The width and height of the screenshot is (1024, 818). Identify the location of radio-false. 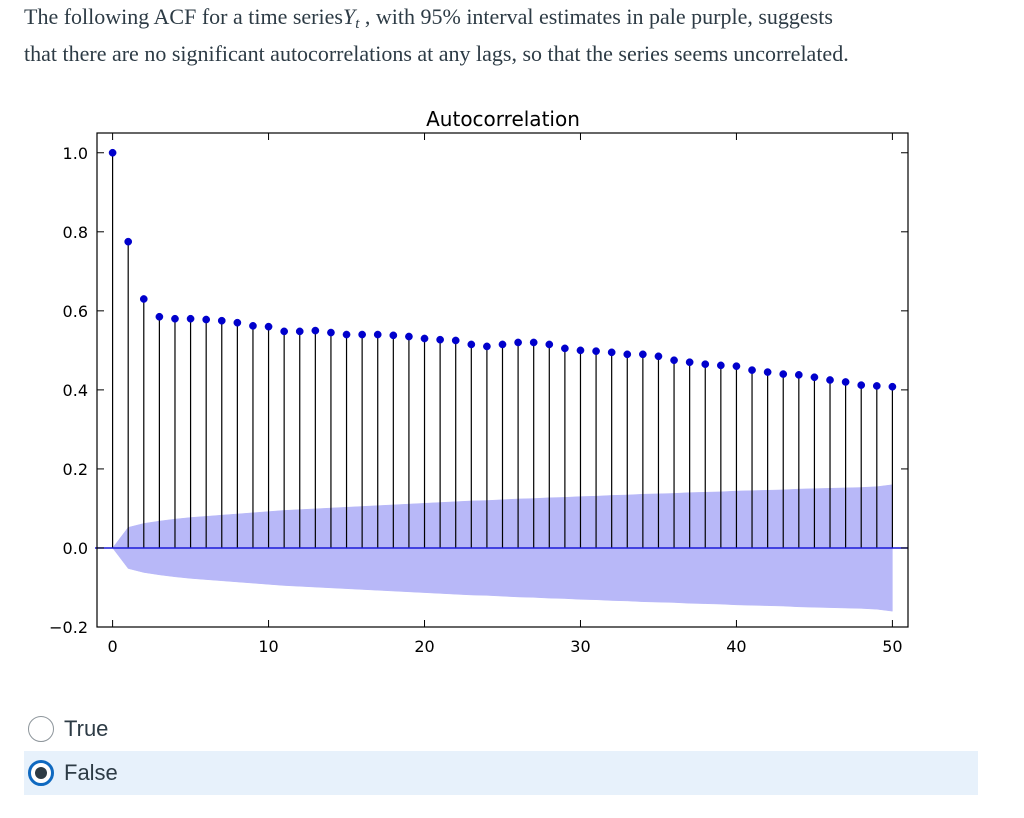
(41, 773).